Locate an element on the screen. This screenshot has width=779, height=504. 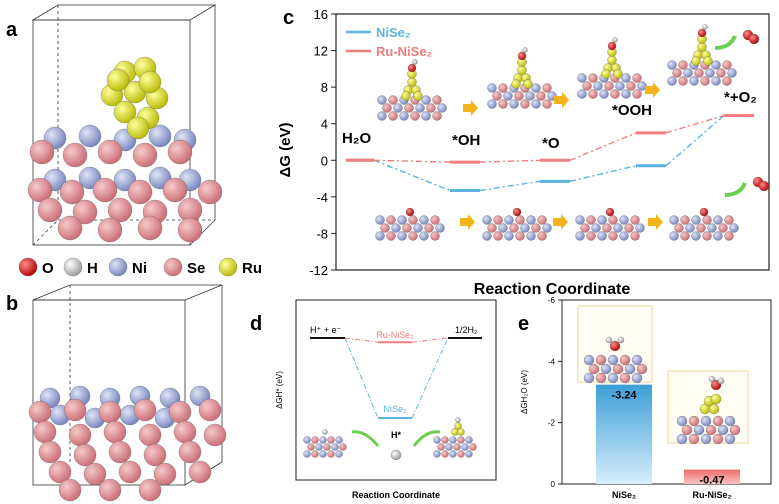
legend-atom-se-icon is located at coordinates (173, 267).